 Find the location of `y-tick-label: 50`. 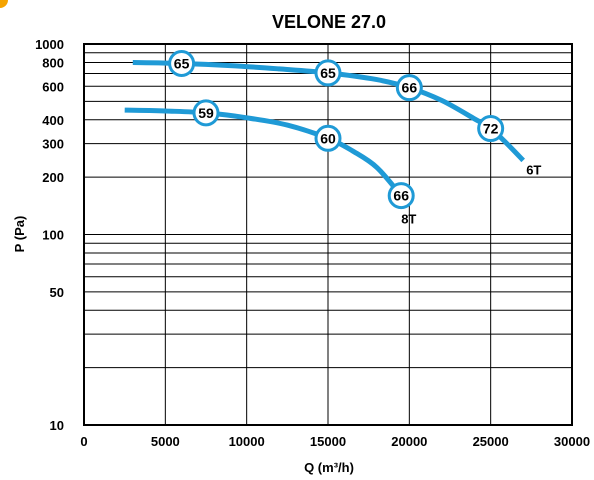

y-tick-label: 50 is located at coordinates (57, 292).